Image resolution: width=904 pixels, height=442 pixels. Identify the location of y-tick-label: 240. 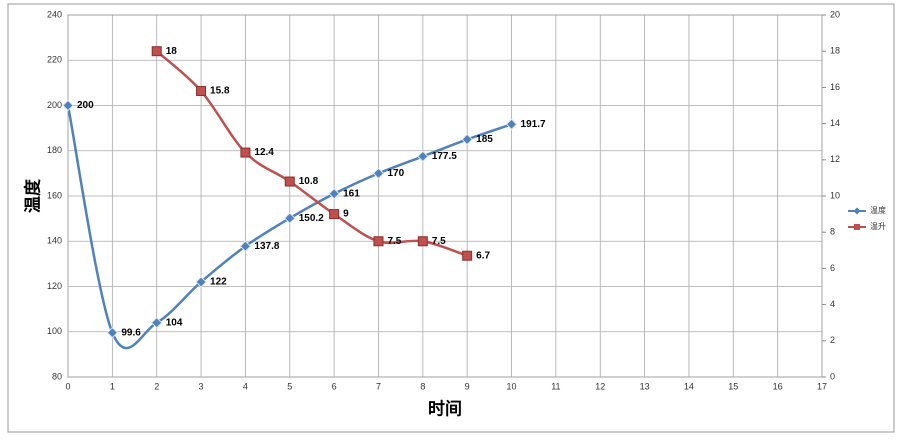
(54, 14).